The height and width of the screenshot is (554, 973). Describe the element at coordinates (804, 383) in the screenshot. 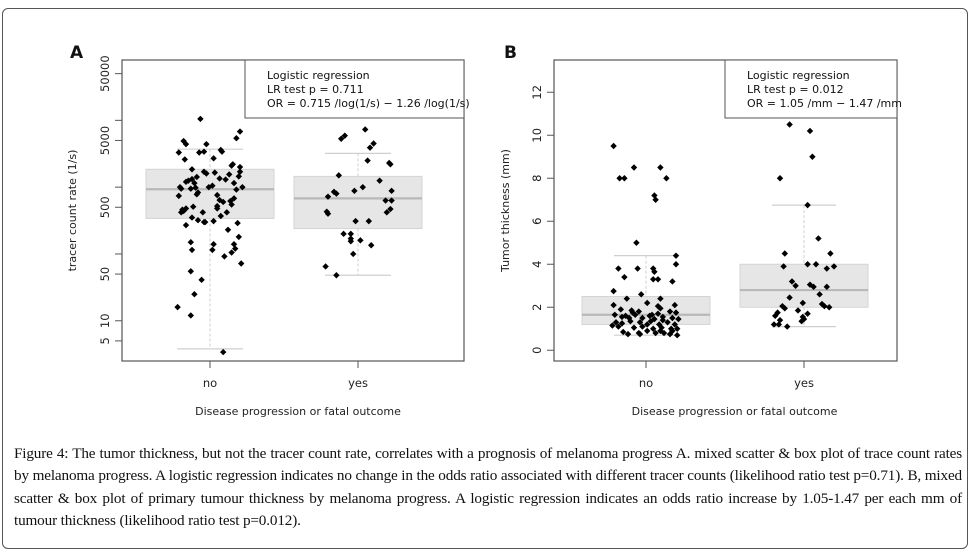

I see `x-tick-label: yes` at that location.